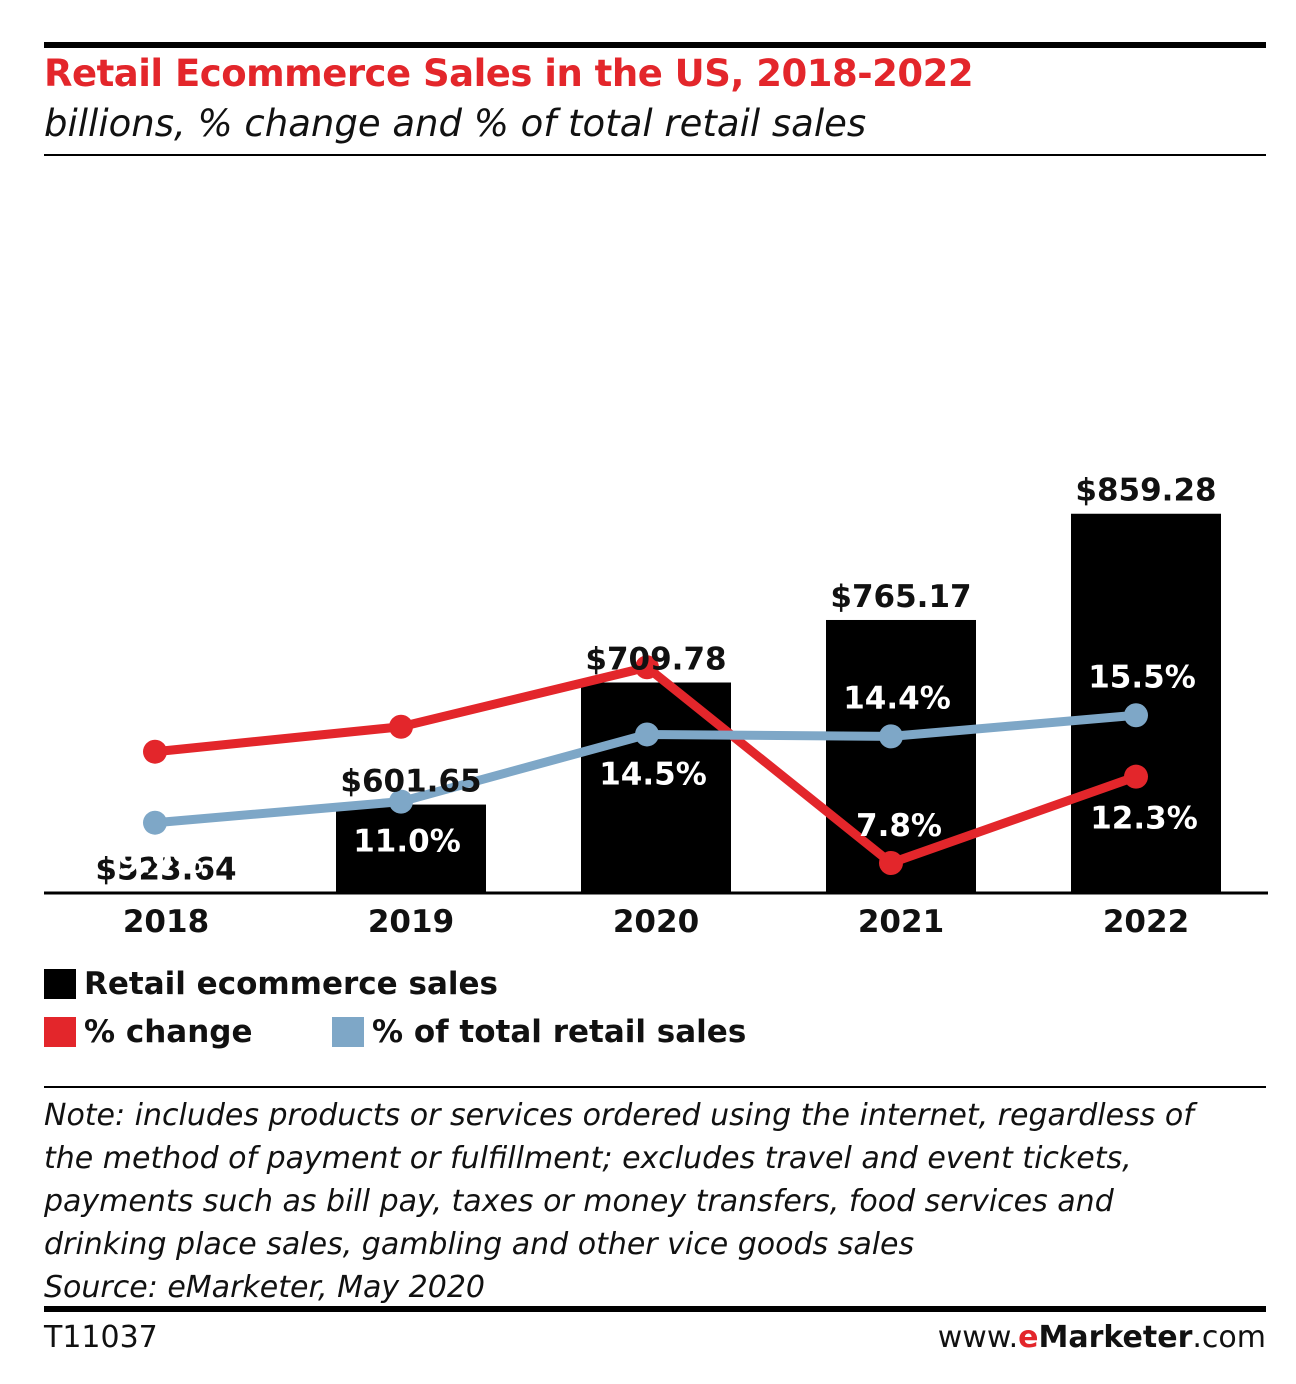 The width and height of the screenshot is (1296, 1384). What do you see at coordinates (900, 597) in the screenshot?
I see `bar-value-label: $765.17` at bounding box center [900, 597].